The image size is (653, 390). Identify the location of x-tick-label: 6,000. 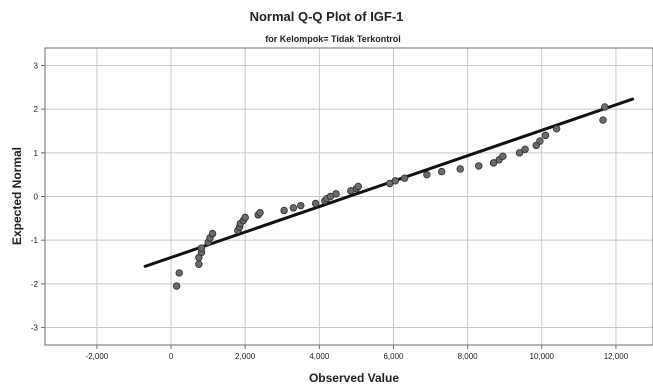
(393, 356).